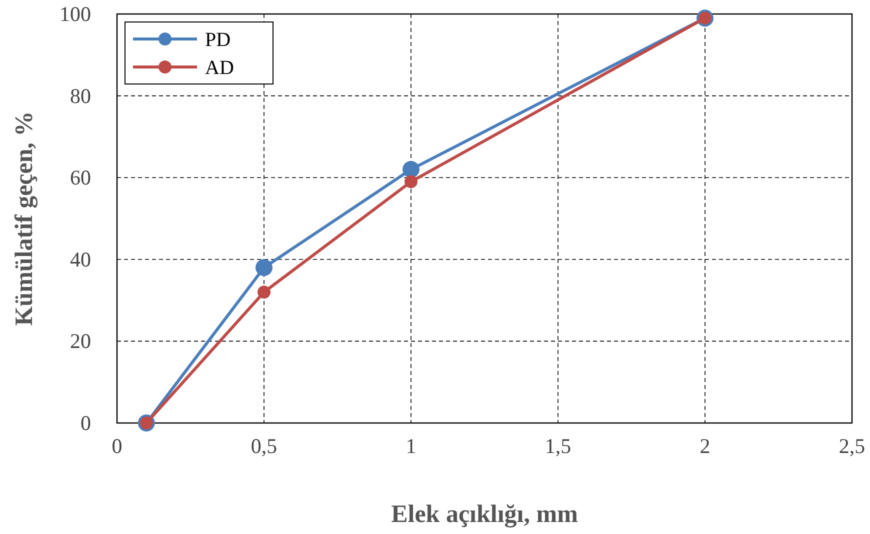 This screenshot has height=534, width=870. I want to click on x-tick-label: 1,5, so click(558, 446).